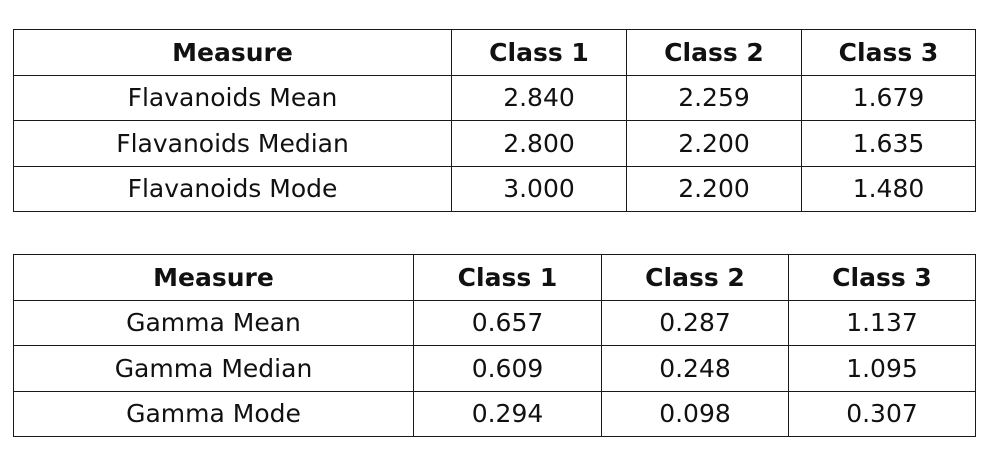  Describe the element at coordinates (695, 368) in the screenshot. I see `value-cell: 0.248` at that location.